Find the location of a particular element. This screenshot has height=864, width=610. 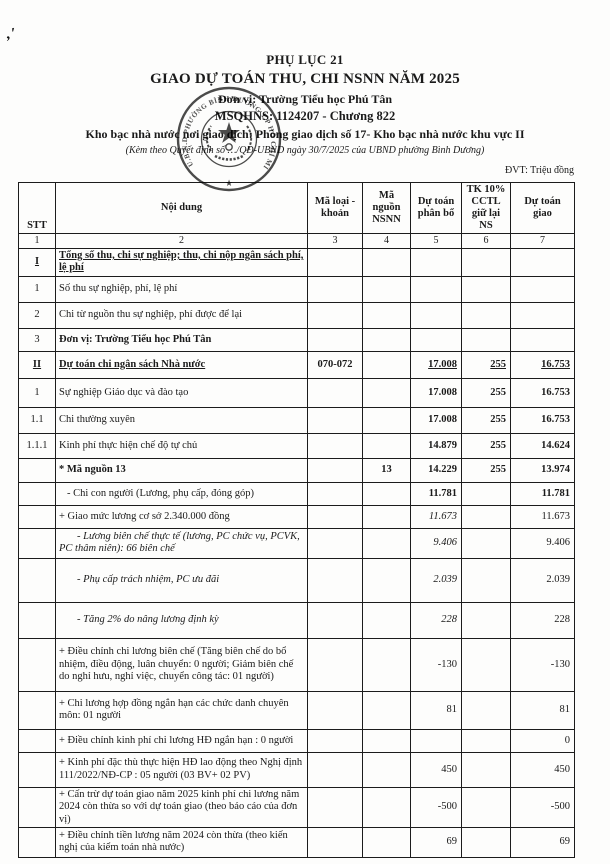

document-title: GIAO DỰ TOÁN THU, CHI NSNN NĂM 2025 is located at coordinates (305, 79).